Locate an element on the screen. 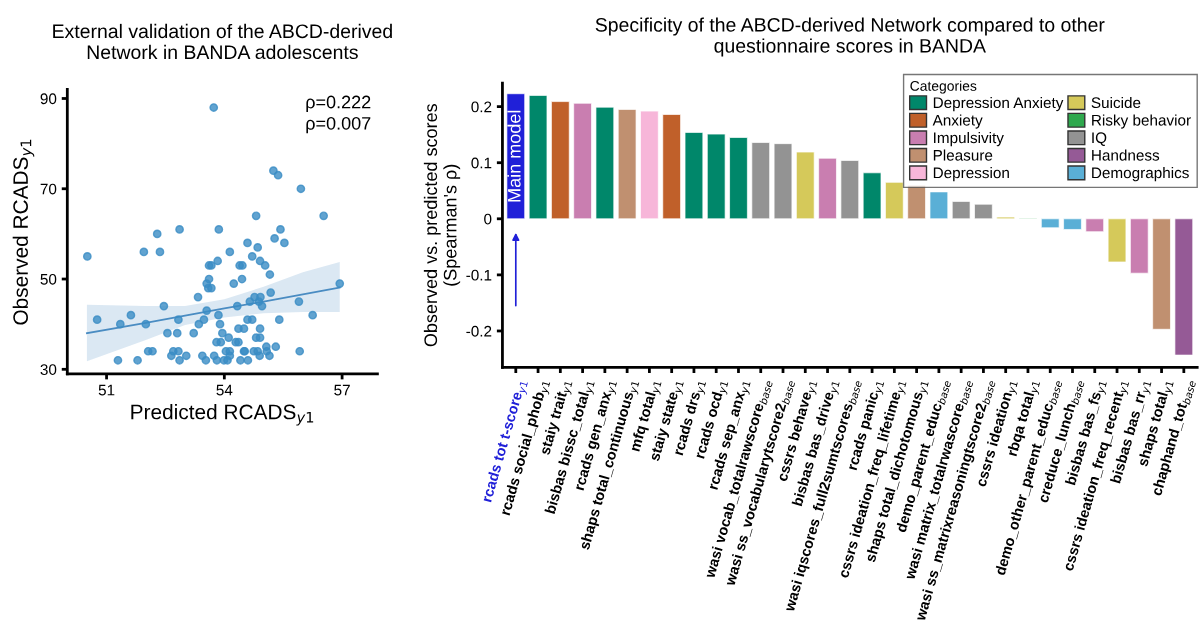 This screenshot has height=639, width=1202. legend-label: Depression Anxiety is located at coordinates (998, 104).